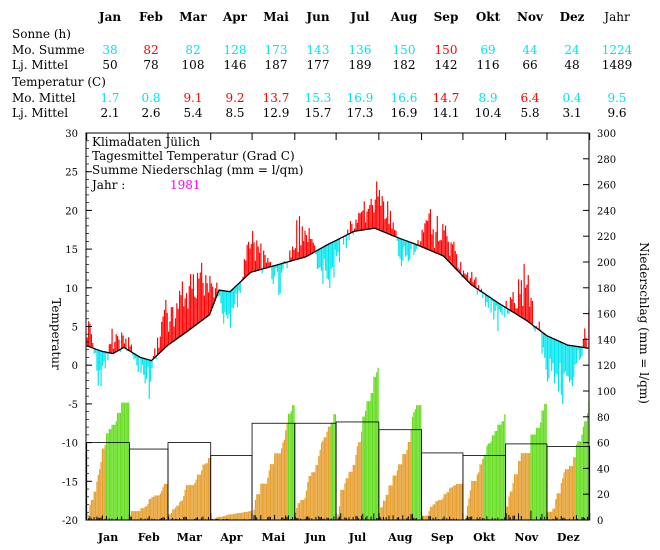  I want to click on sun-row-label: Mo. Summe, so click(48, 50).